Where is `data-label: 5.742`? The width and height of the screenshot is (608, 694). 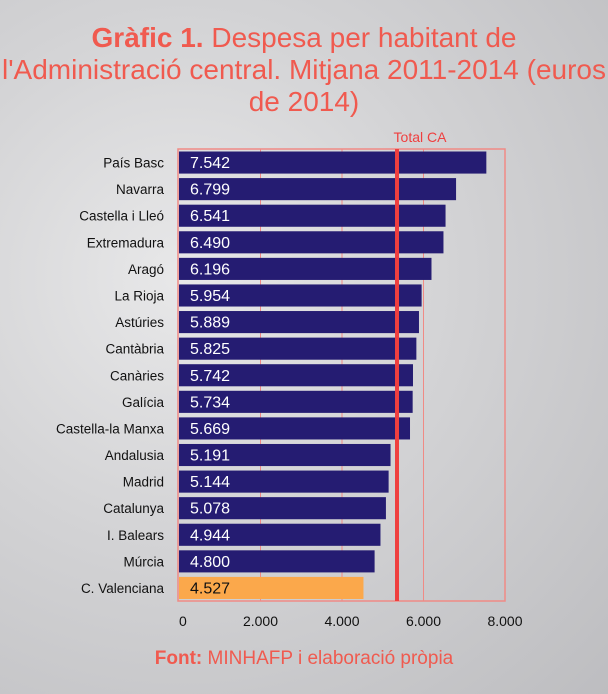 data-label: 5.742 is located at coordinates (210, 376).